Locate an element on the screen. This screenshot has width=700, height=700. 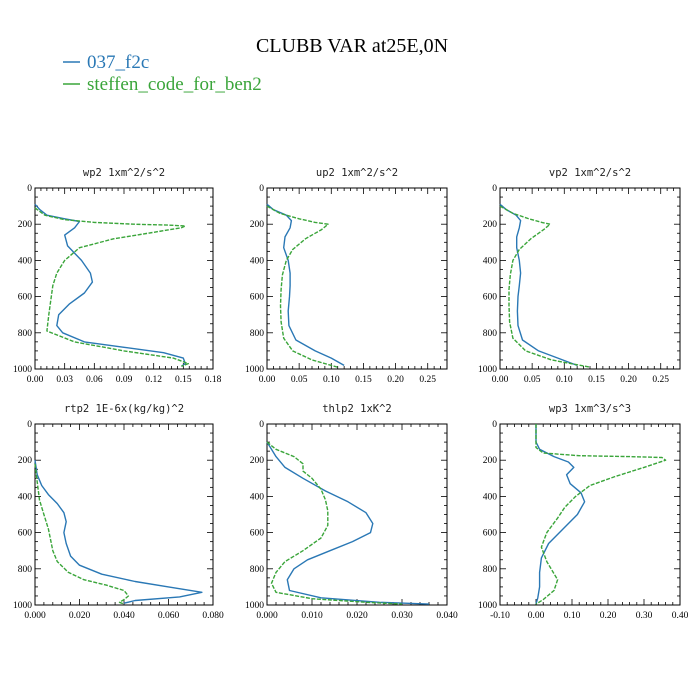
panel-5-ytick-label: 0 is located at coordinates (261, 425).